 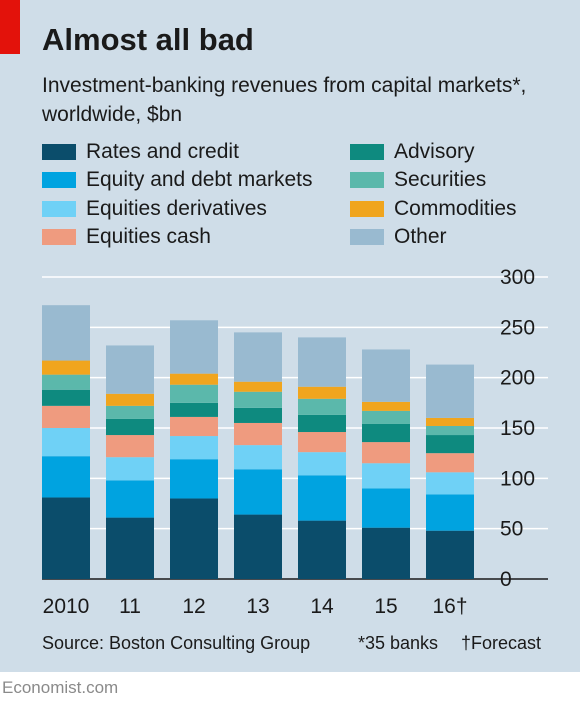 What do you see at coordinates (162, 151) in the screenshot?
I see `legend-label: Rates and credit` at bounding box center [162, 151].